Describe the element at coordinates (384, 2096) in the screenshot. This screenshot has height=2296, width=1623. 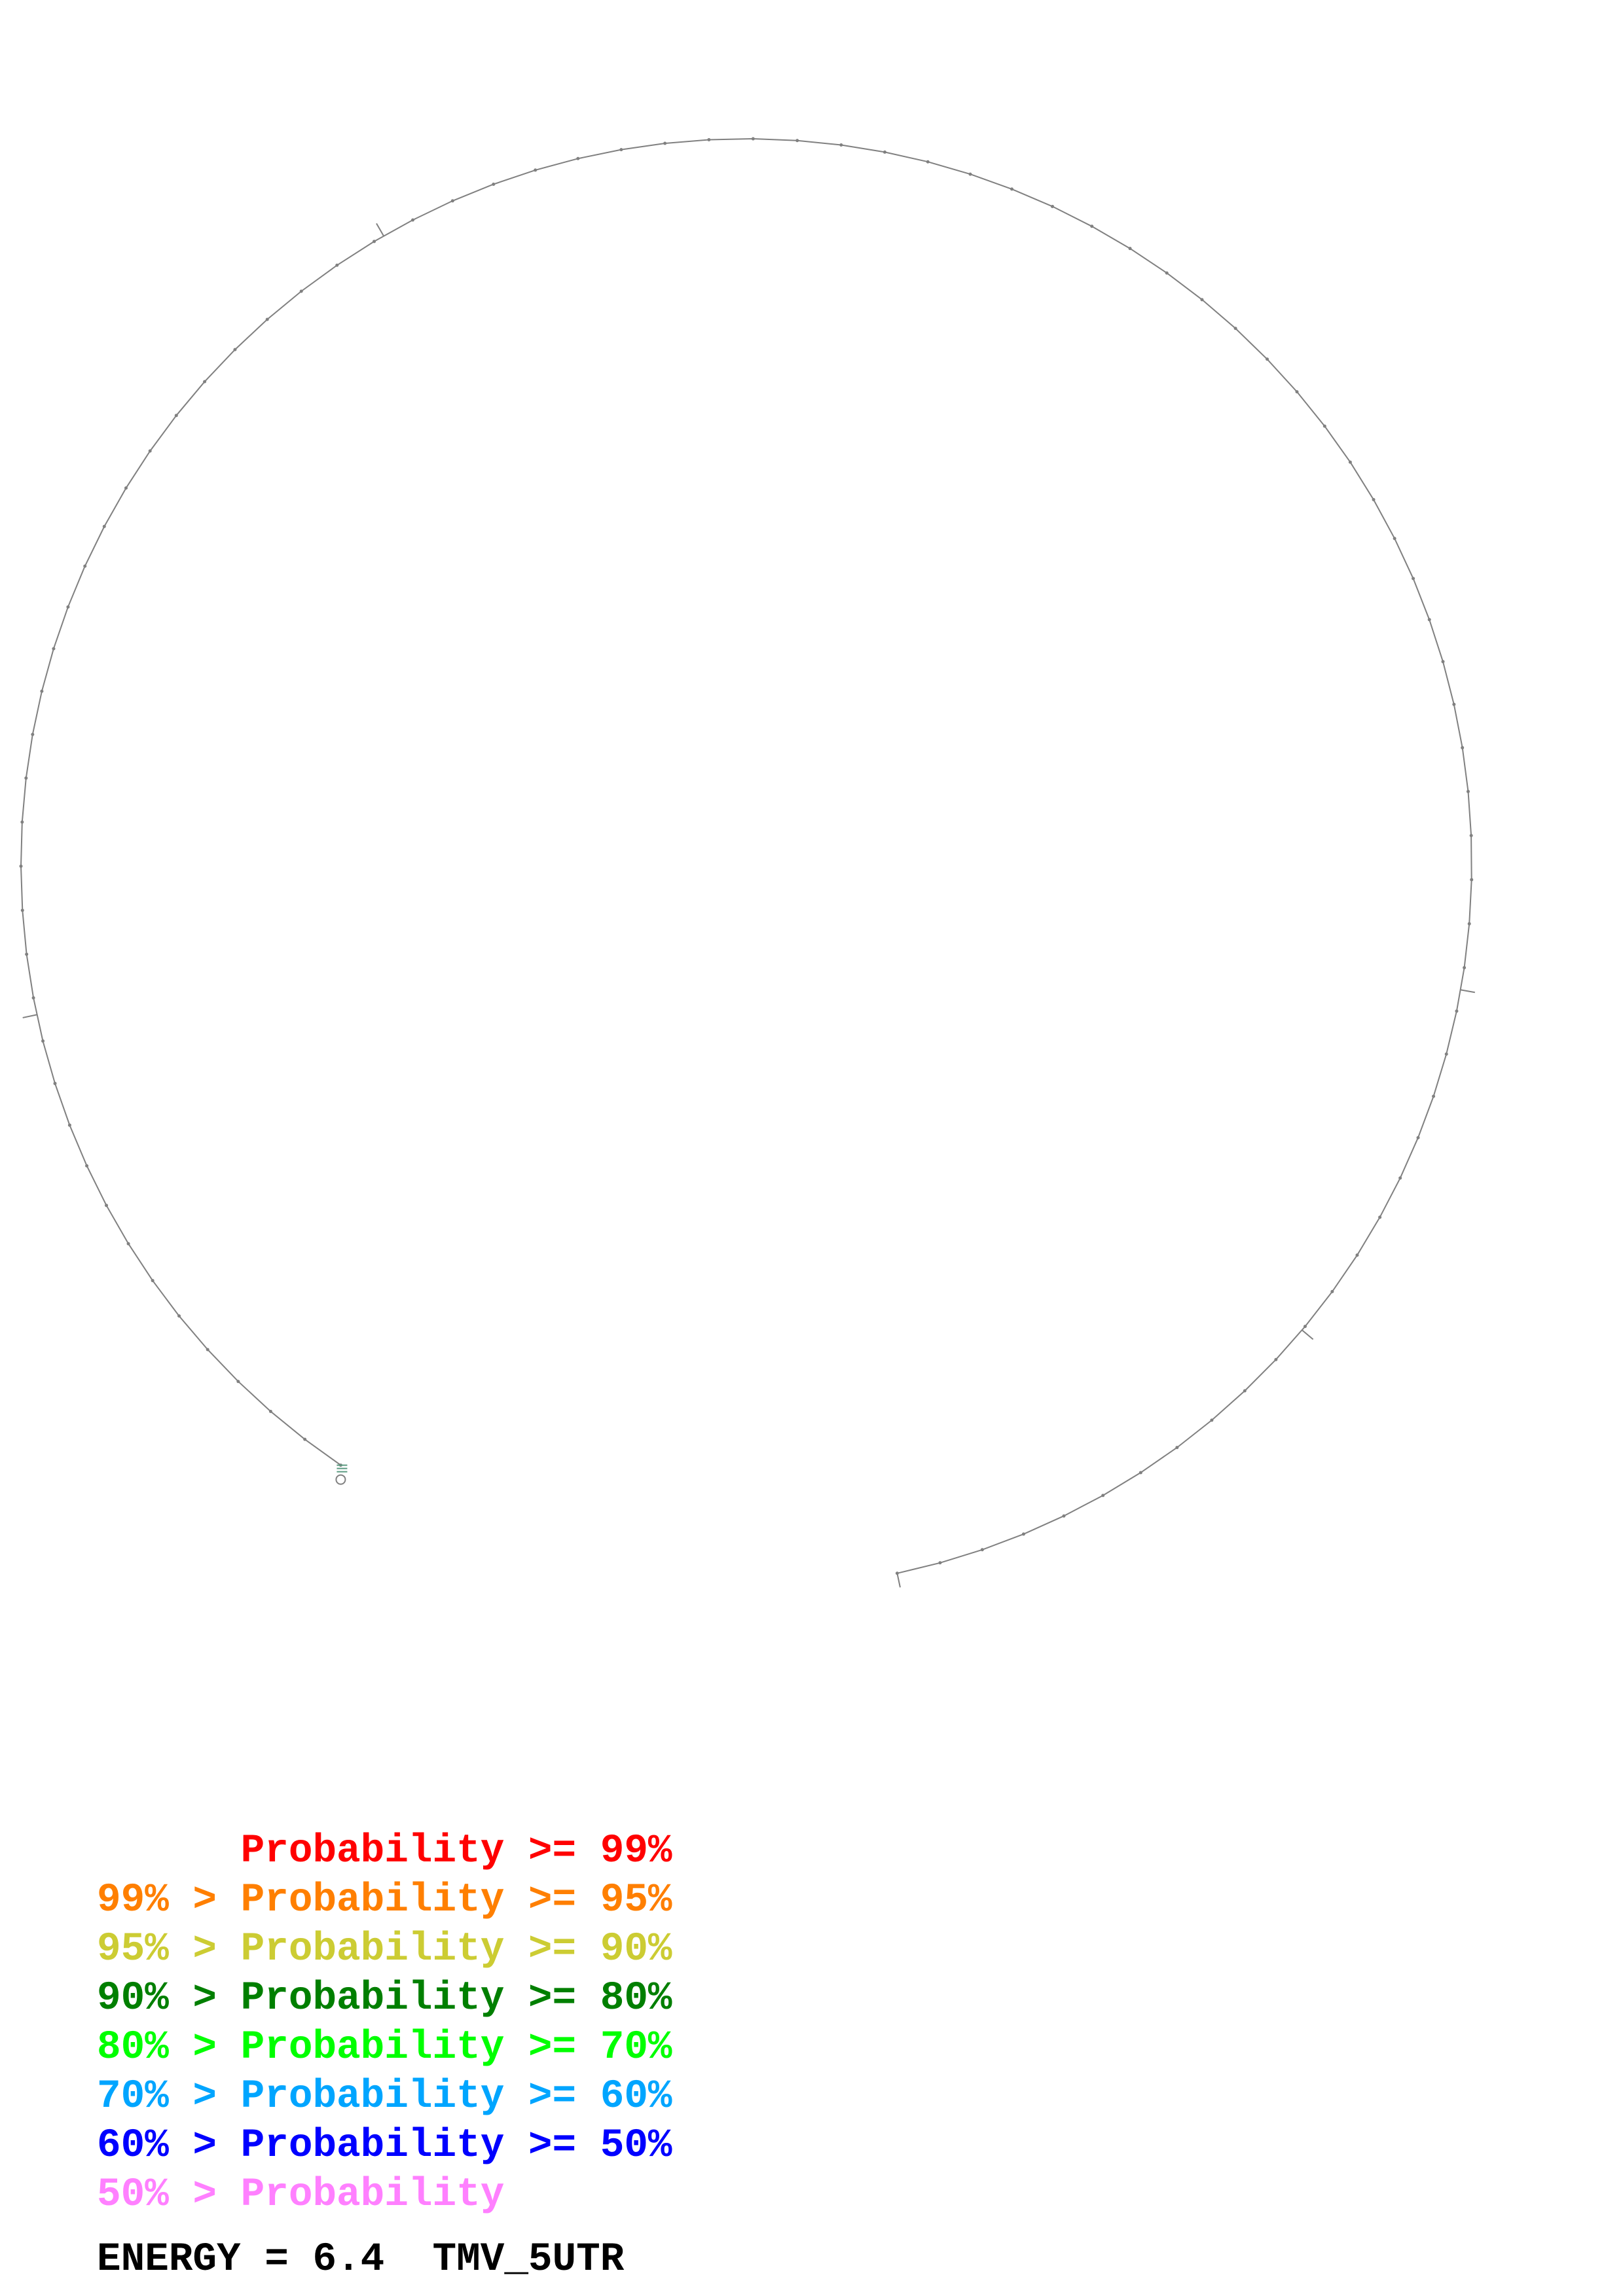
I see `legend-entry: 70% > Probability >= 60%` at that location.